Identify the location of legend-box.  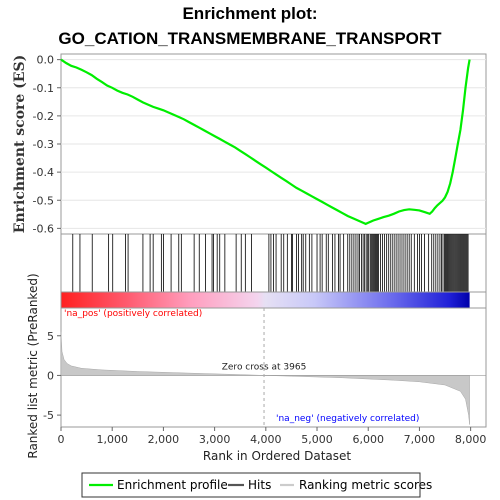
(251, 485).